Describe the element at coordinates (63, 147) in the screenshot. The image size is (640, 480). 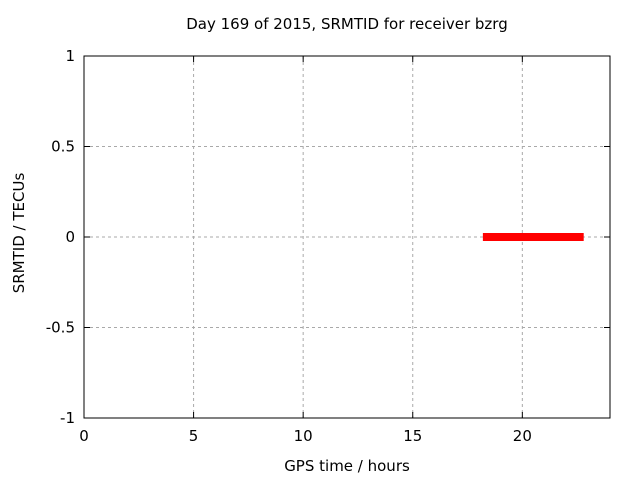
I see `y-tick-label: 0.5` at that location.